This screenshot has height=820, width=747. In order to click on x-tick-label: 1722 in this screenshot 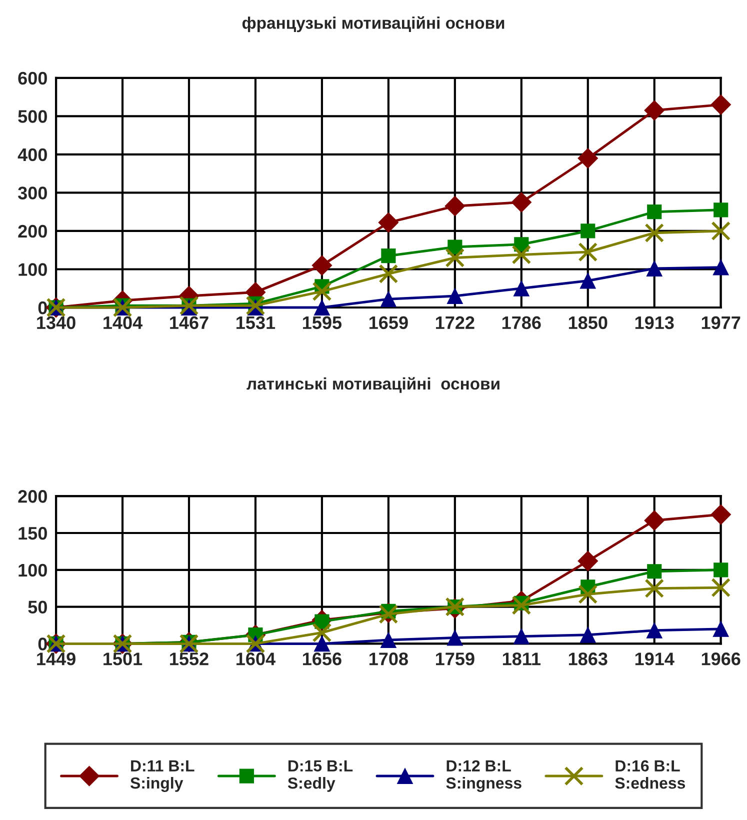, I will do `click(455, 322)`.